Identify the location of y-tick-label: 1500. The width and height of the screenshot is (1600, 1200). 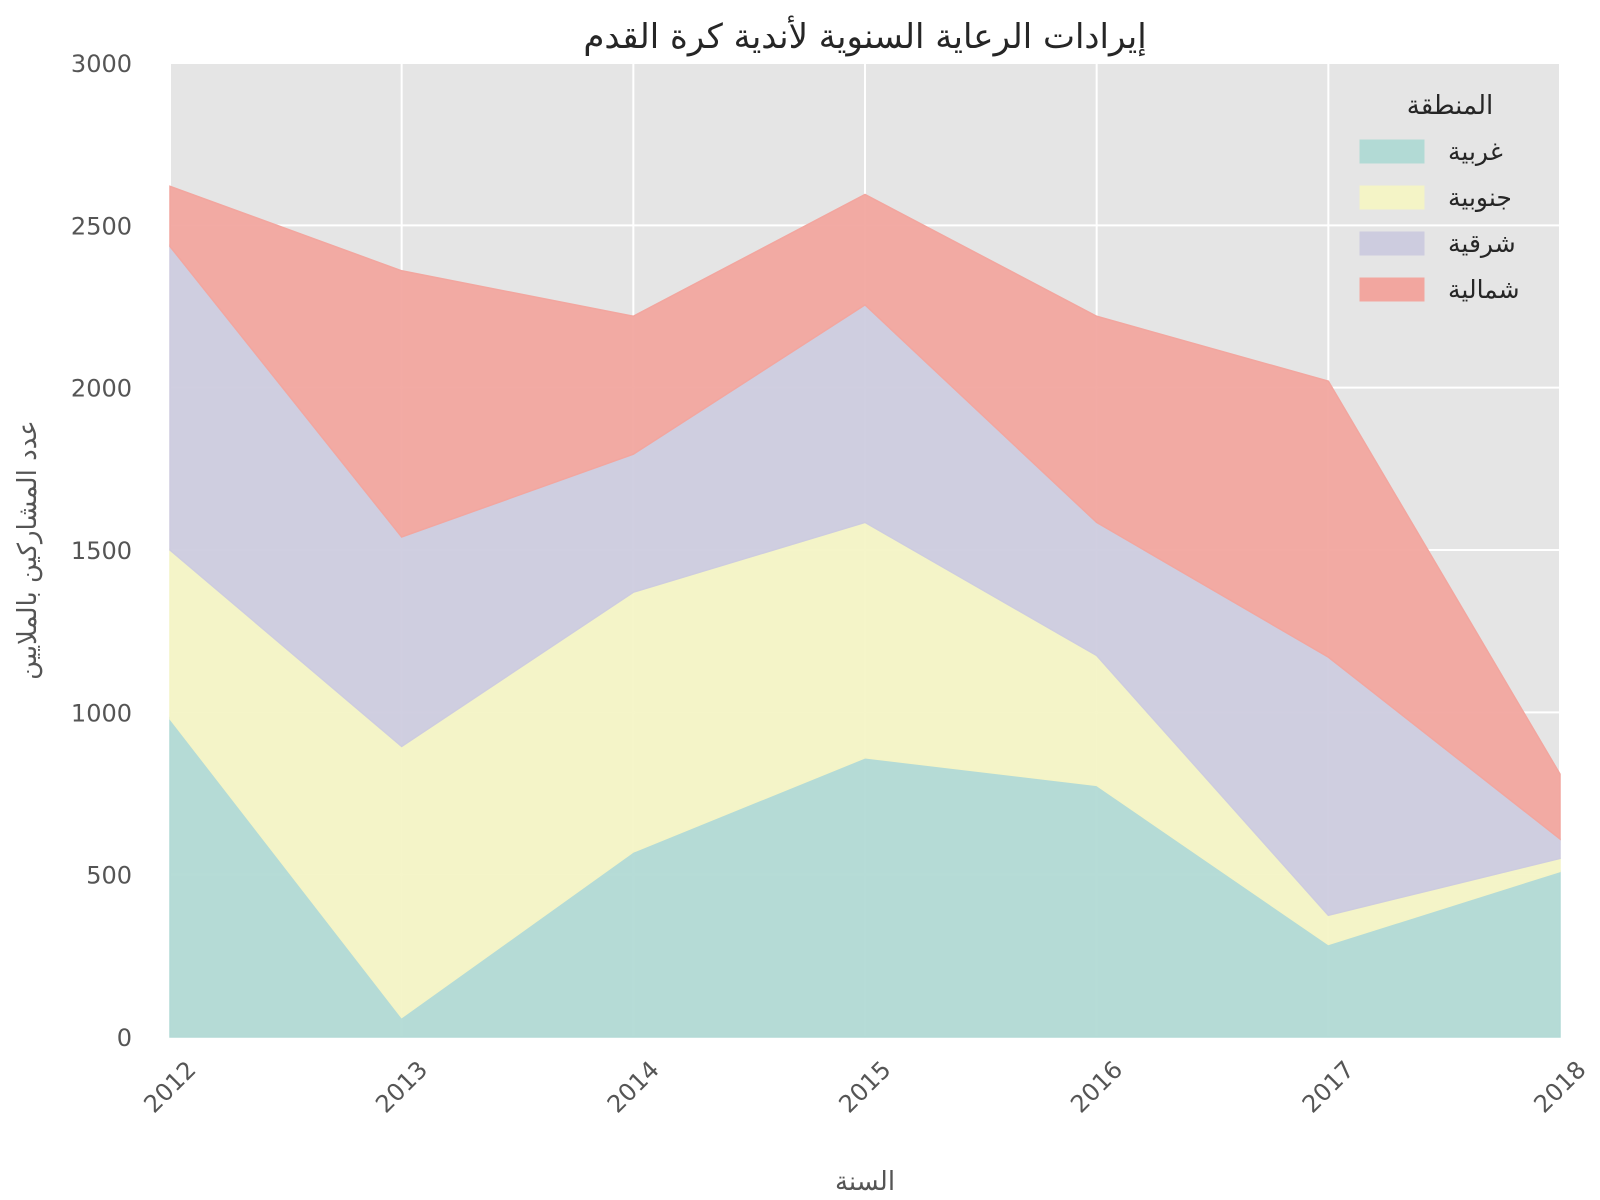
(101, 551).